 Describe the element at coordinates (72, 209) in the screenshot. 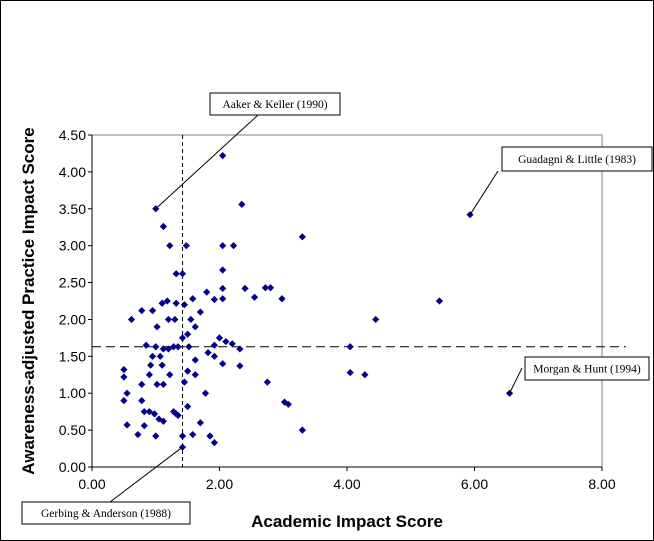

I see `y-tick-label: 3.50` at that location.